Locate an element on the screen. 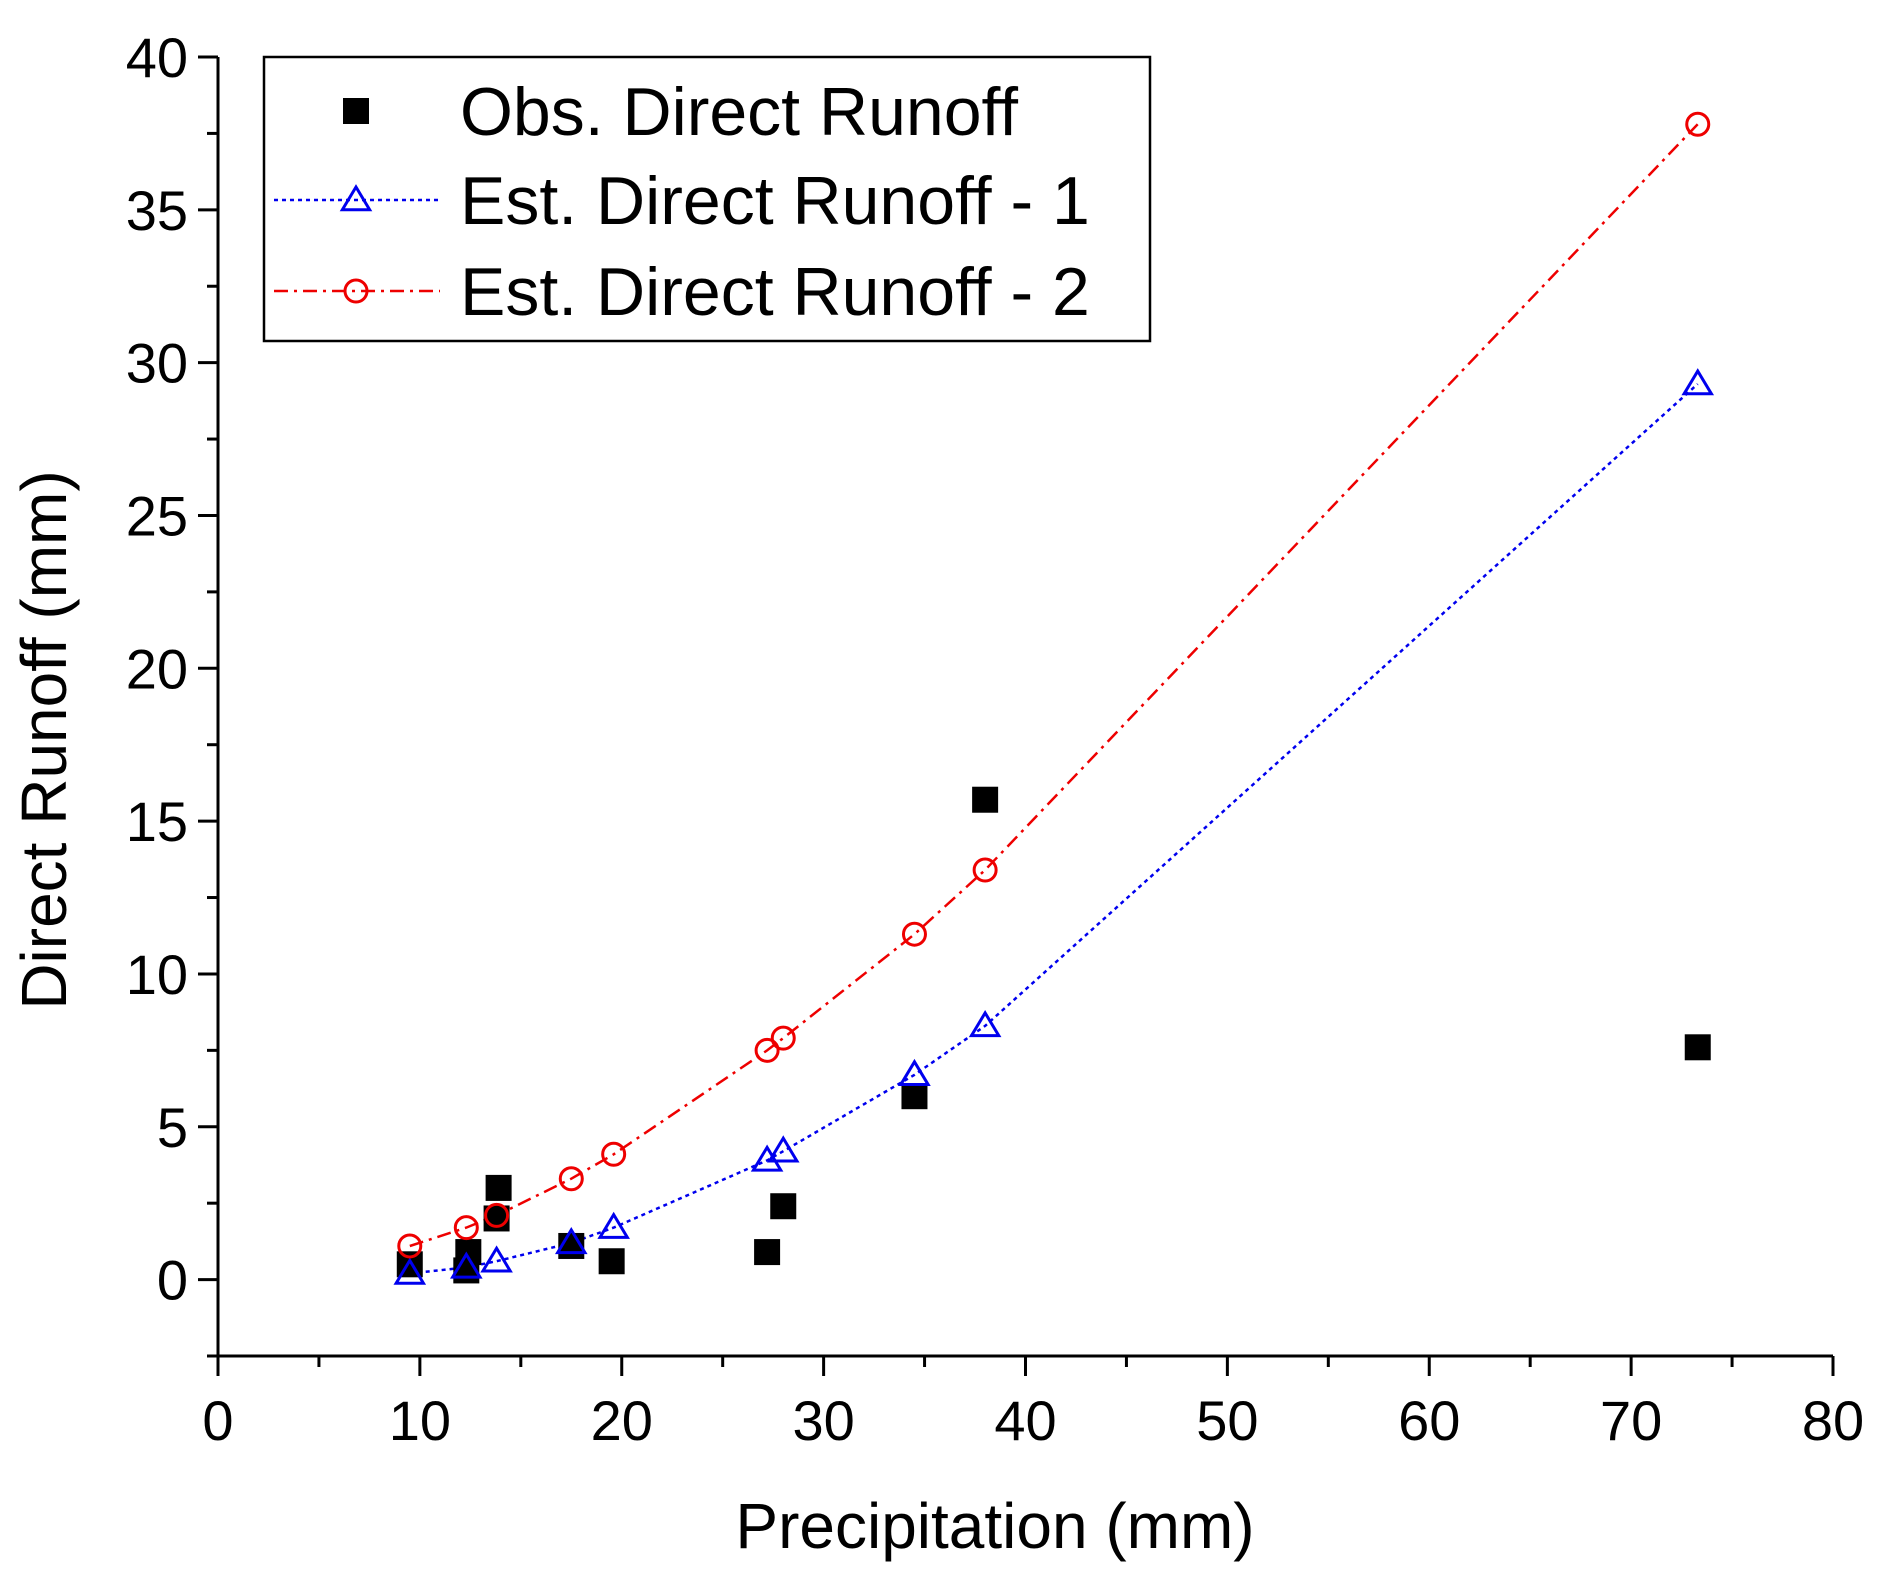  x-tick-label: 70 is located at coordinates (1631, 1420).